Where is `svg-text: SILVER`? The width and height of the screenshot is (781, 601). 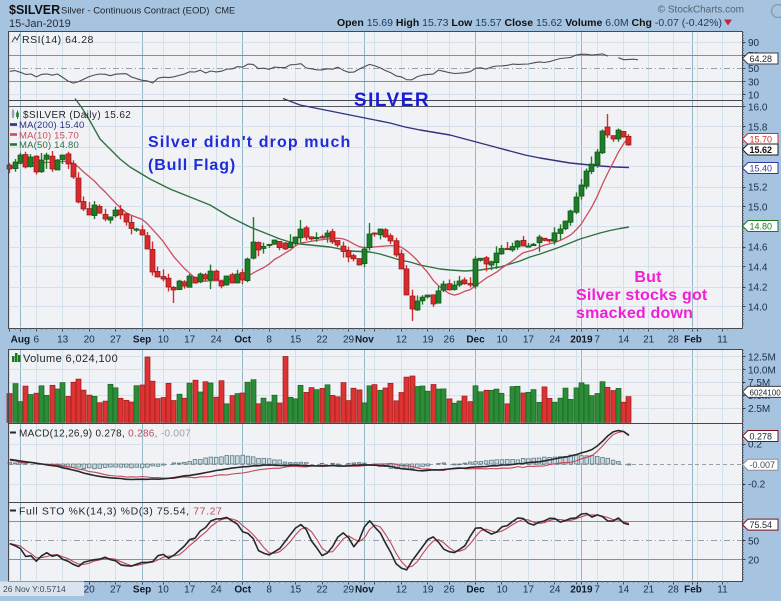
svg-text: SILVER is located at coordinates (392, 100).